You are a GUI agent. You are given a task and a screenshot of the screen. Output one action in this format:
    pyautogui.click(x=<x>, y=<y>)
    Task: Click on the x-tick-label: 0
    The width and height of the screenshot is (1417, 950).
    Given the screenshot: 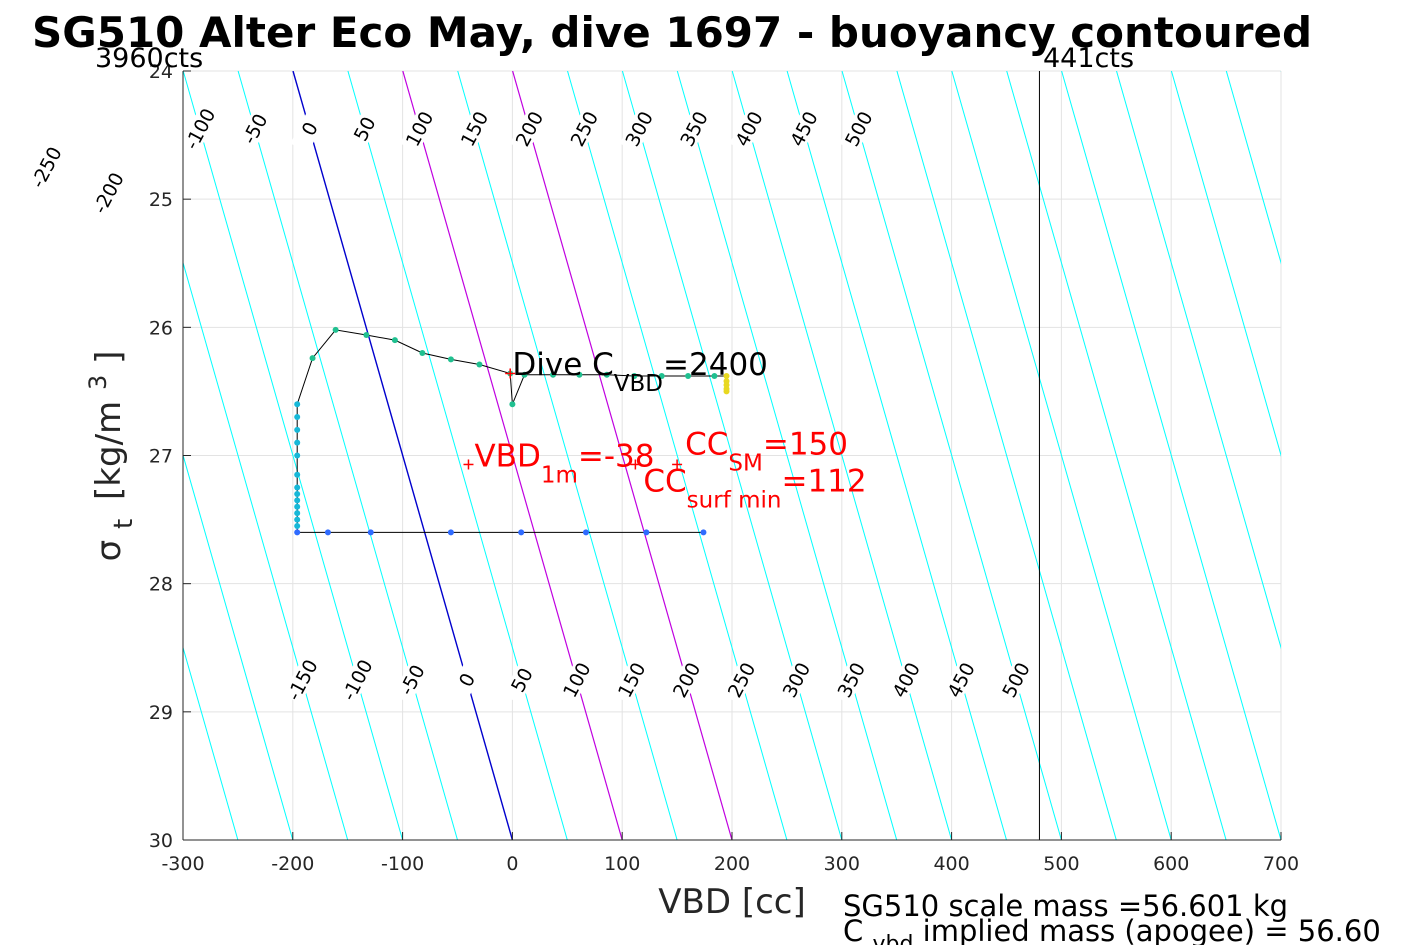 What is the action you would take?
    pyautogui.click(x=512, y=864)
    